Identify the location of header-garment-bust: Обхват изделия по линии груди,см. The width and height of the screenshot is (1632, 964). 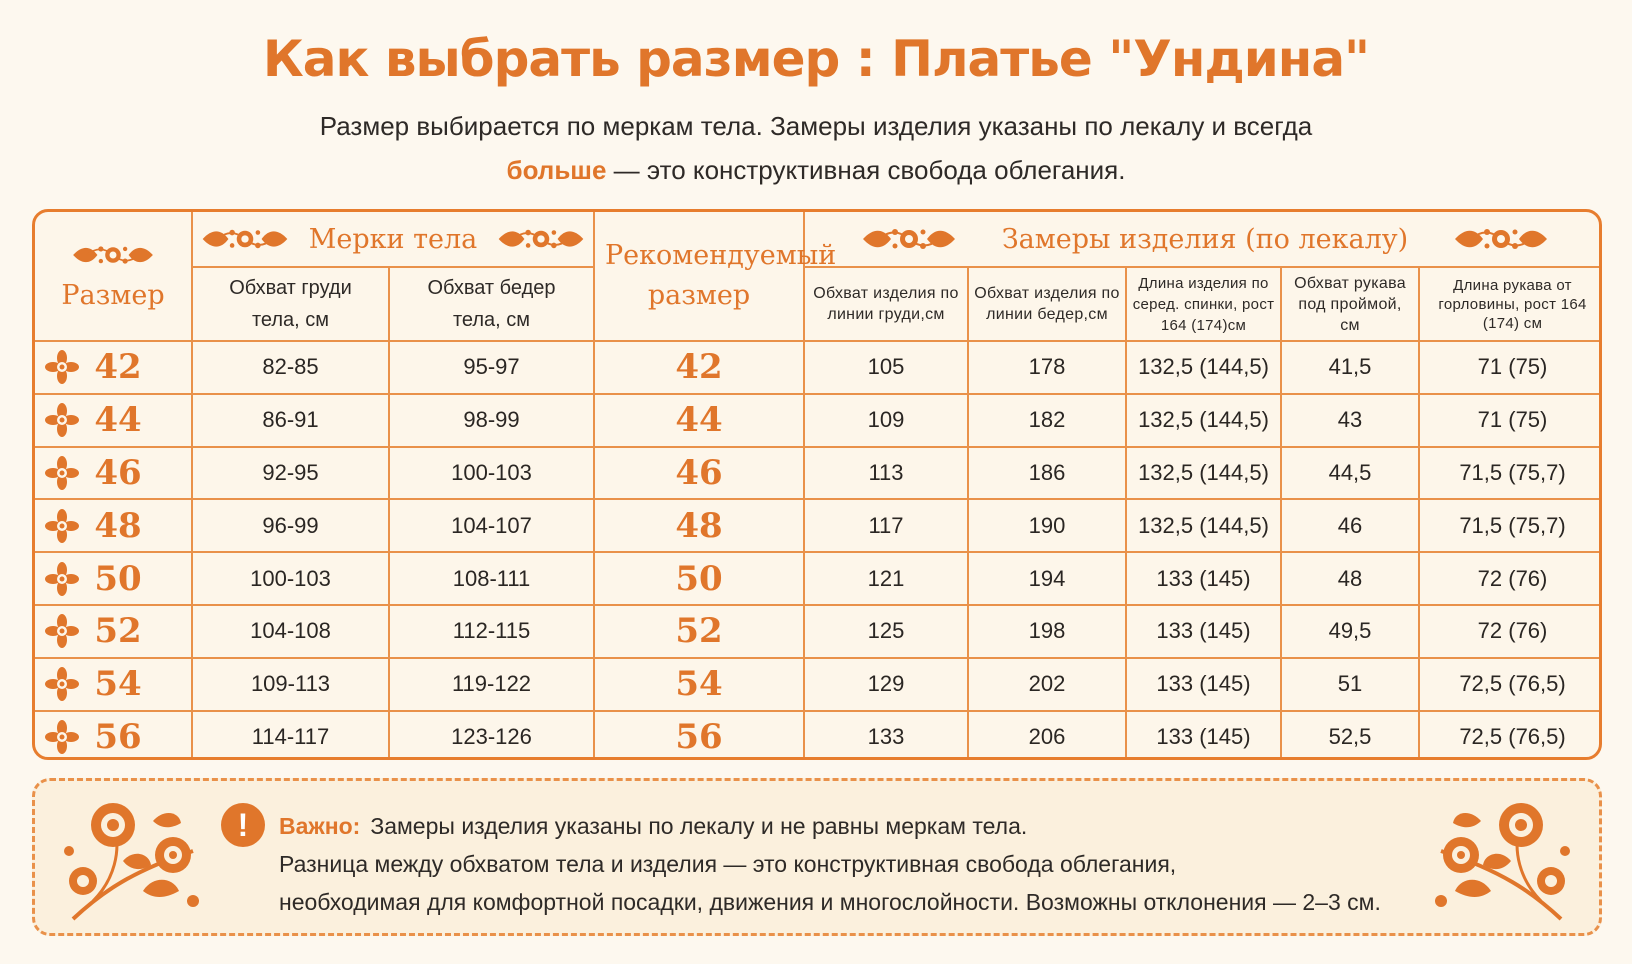
(886, 304).